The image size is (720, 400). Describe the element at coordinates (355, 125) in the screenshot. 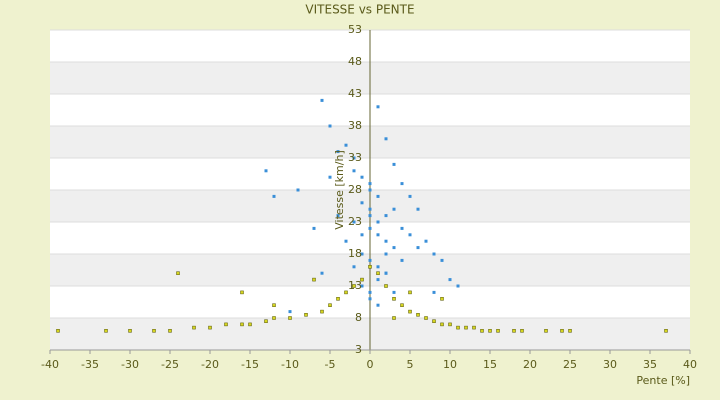

I see `y-tick-label: 38` at that location.